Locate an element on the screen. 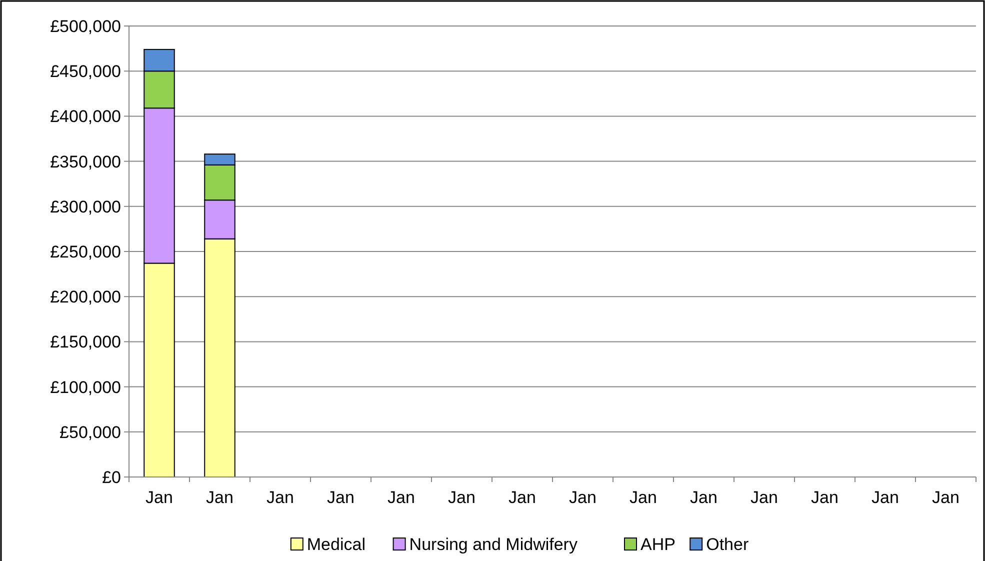  y-tick-label: £0 is located at coordinates (111, 477).